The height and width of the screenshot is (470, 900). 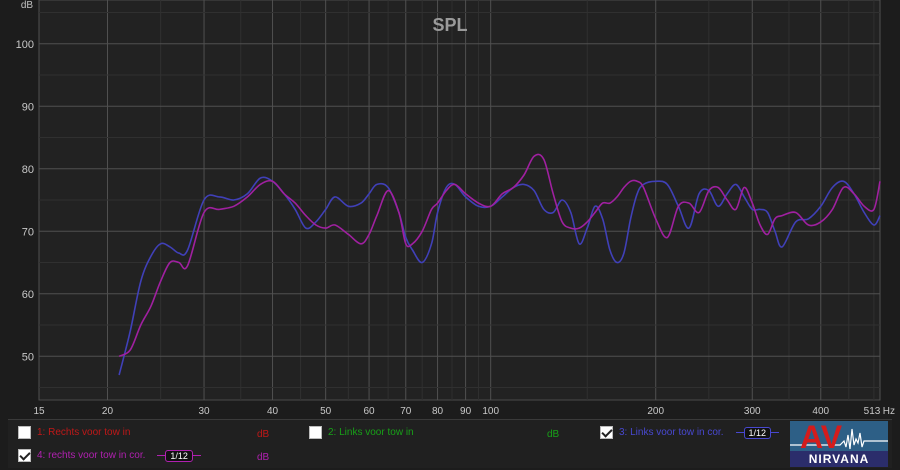 I want to click on y-tick-label: 70, so click(x=28, y=232).